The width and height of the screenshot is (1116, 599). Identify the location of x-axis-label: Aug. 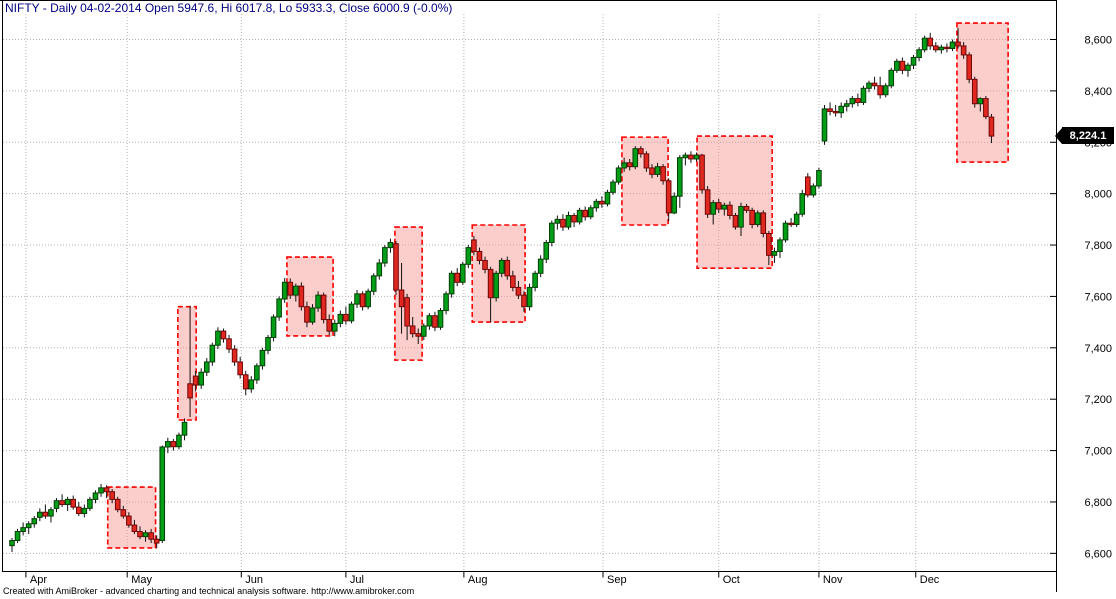
(478, 580).